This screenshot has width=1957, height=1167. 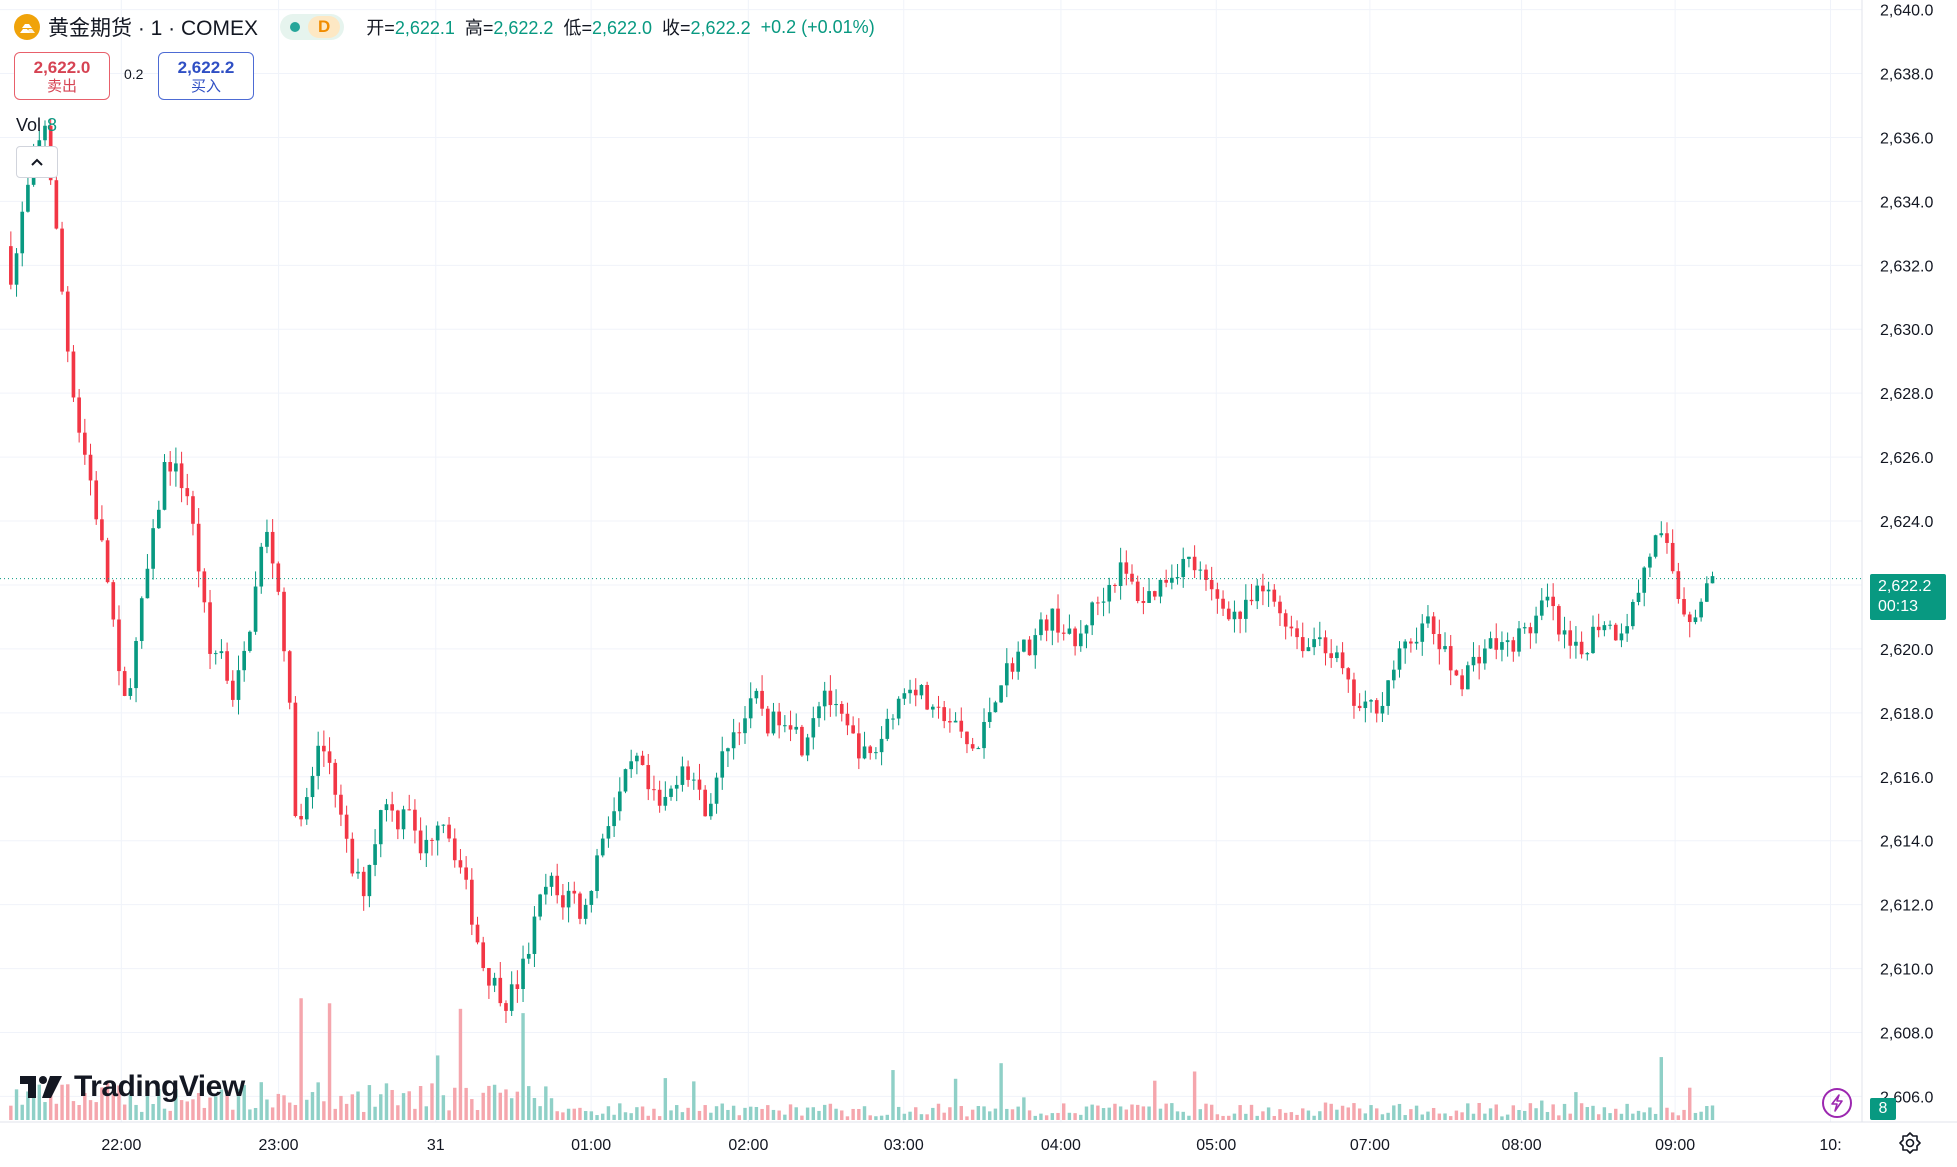 I want to click on symbol-title: 黄金期货 · 1 · COMEX, so click(x=153, y=28).